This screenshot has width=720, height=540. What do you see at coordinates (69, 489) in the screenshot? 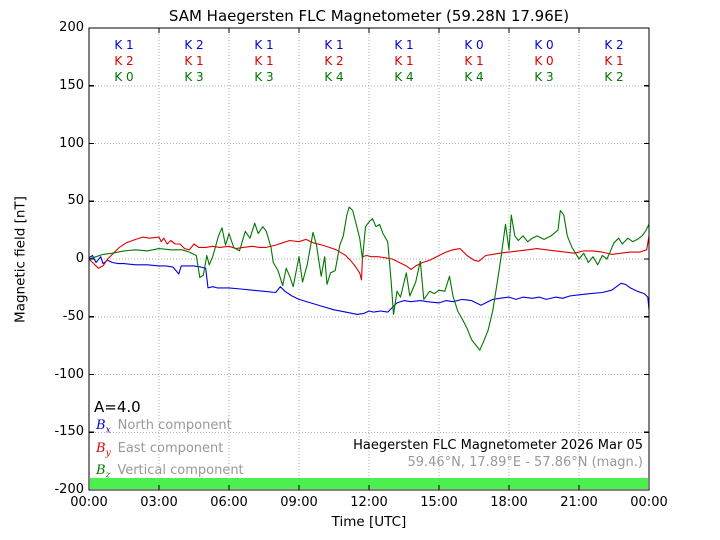
I see `y-tick-label: -200` at bounding box center [69, 489].